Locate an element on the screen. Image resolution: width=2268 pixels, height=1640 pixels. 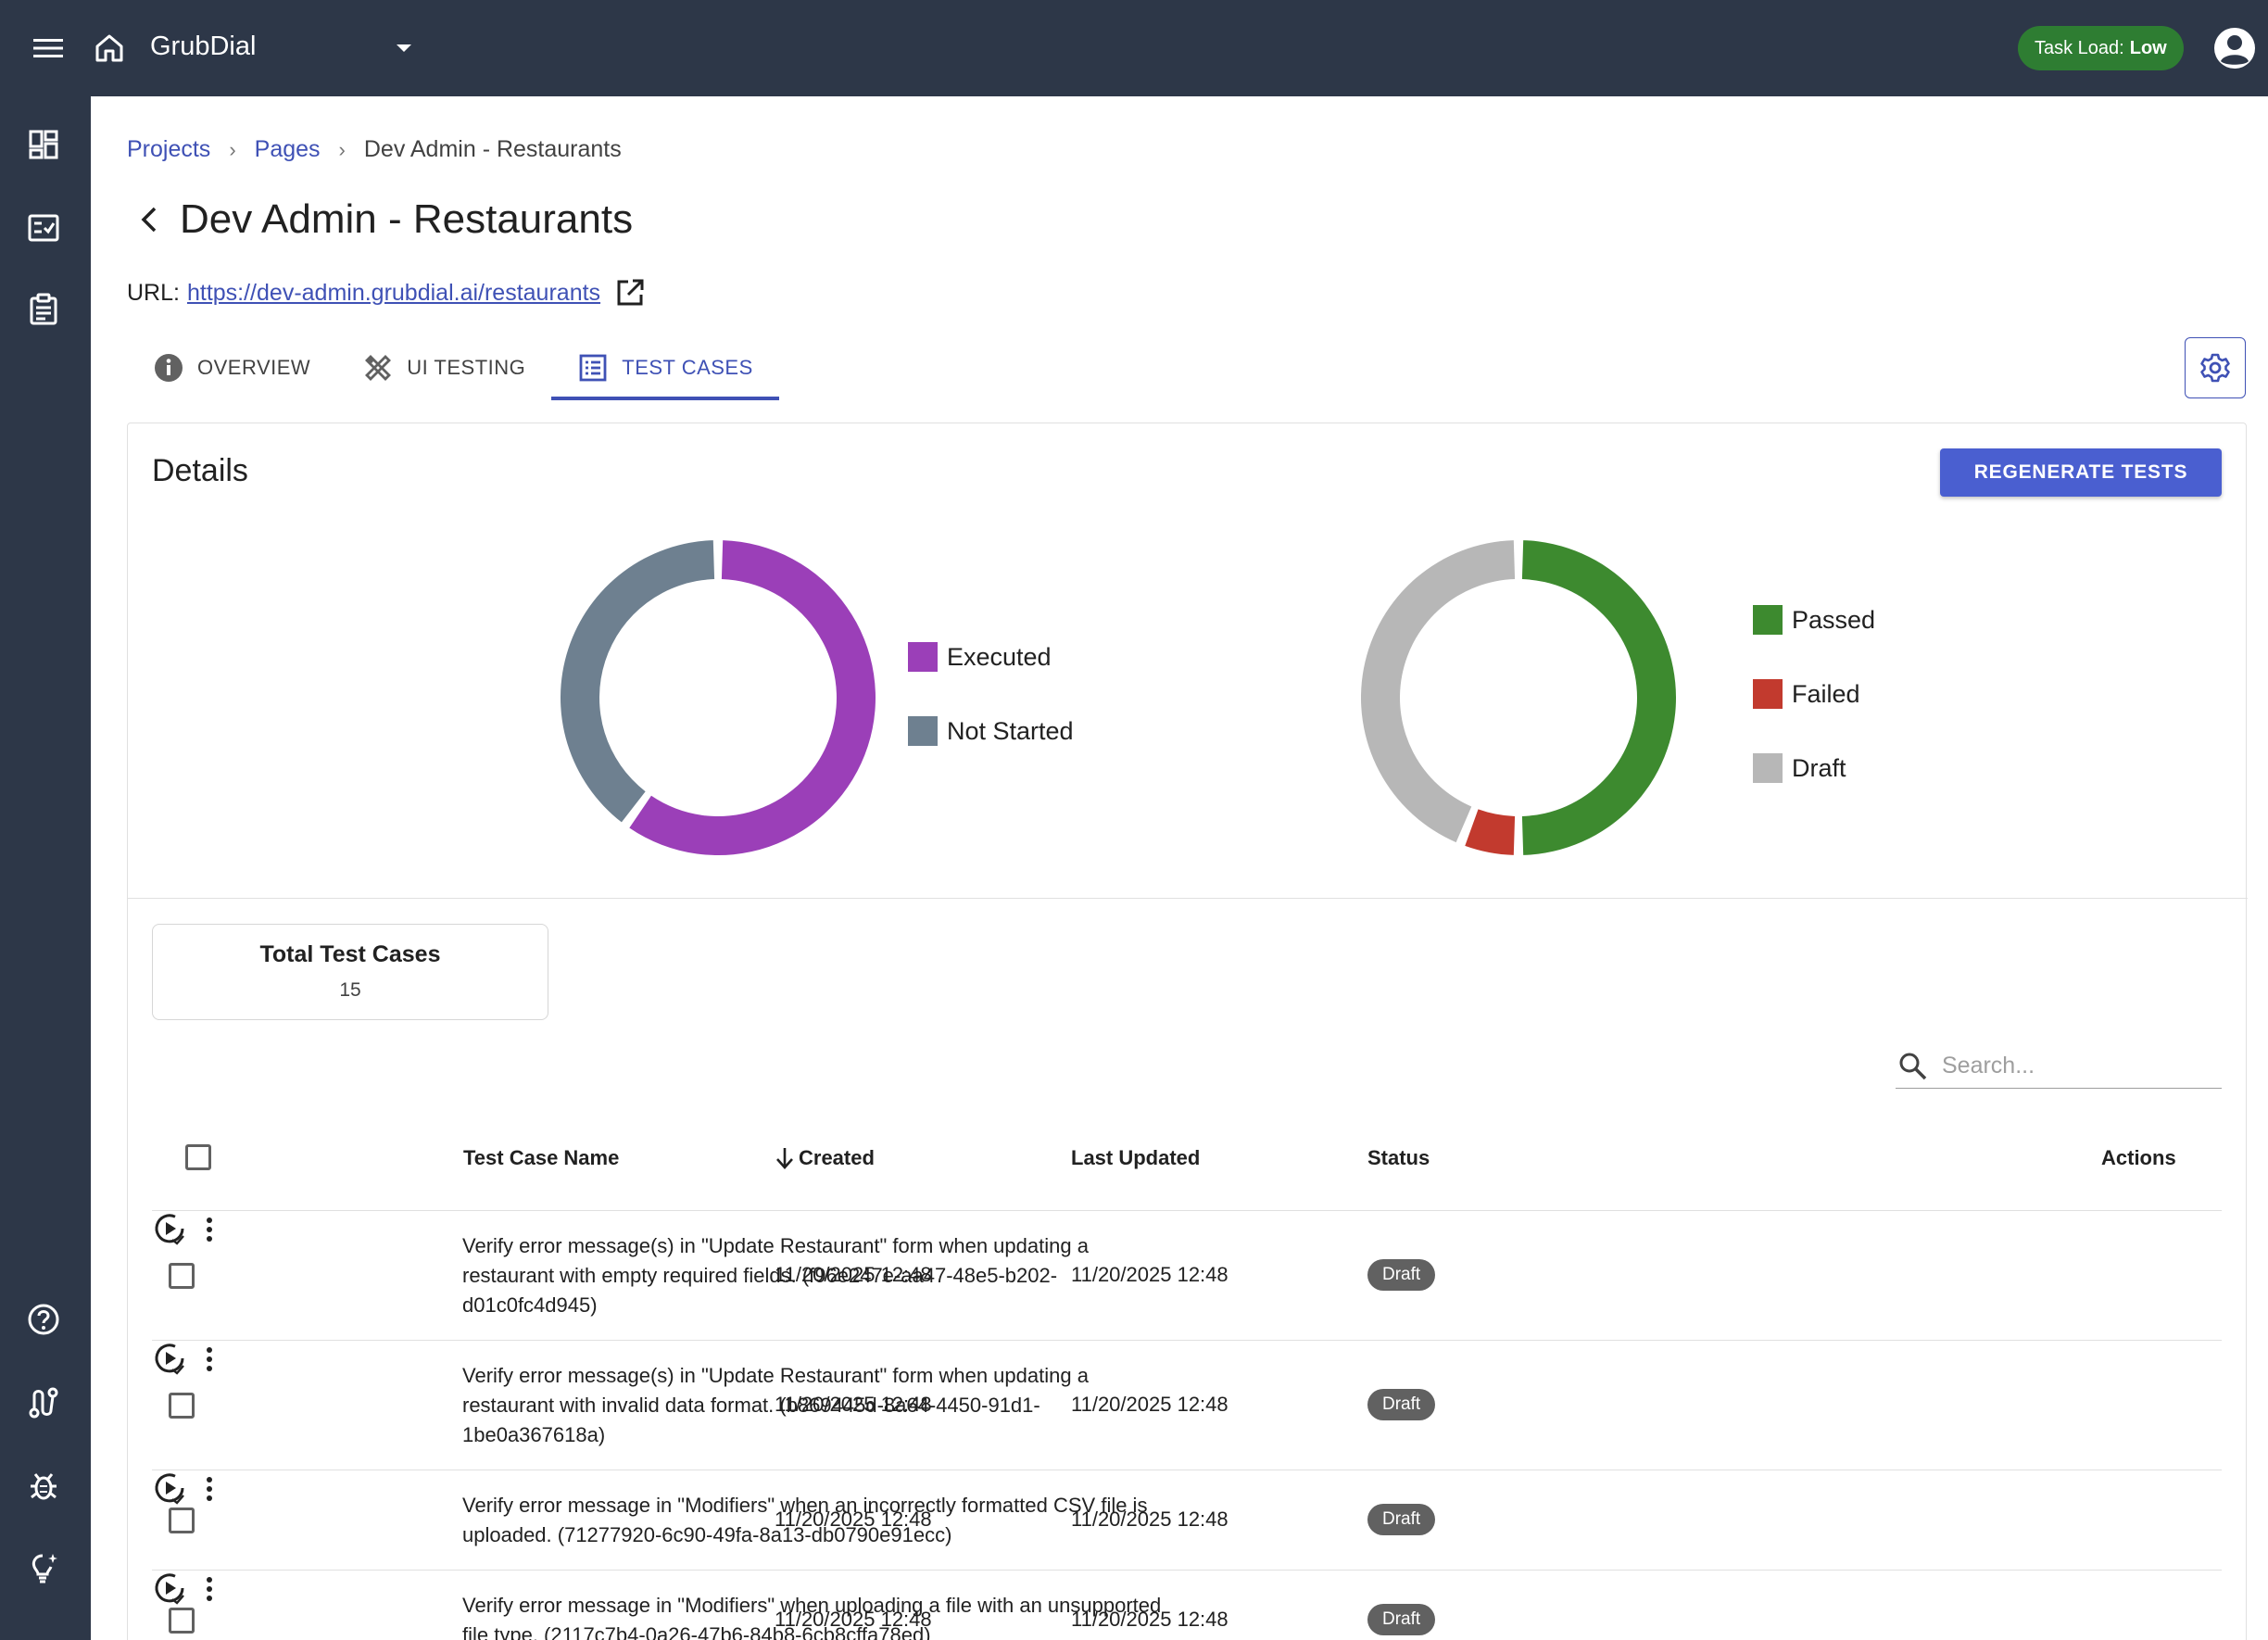
dashboard-icon is located at coordinates (43, 144).